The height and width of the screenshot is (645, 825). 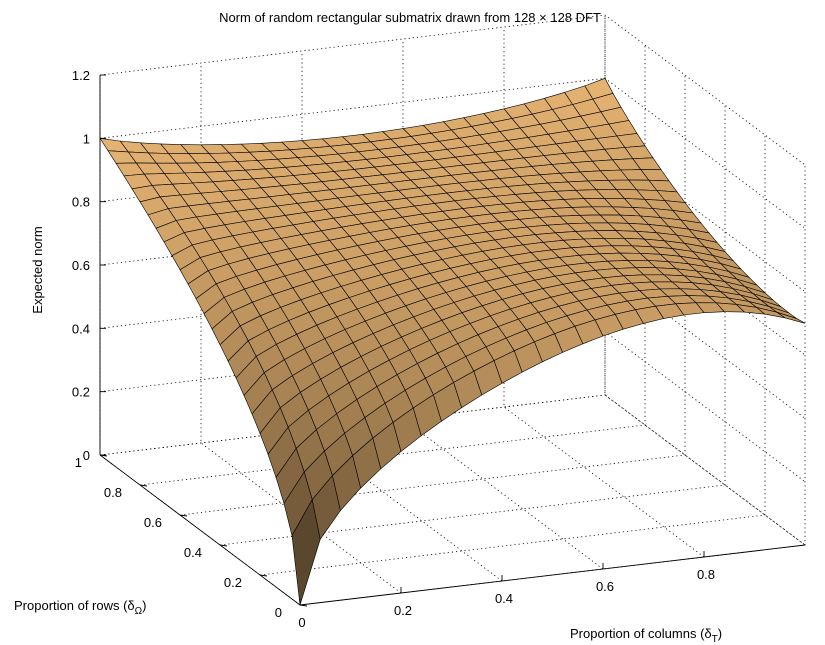 I want to click on y-tick-label: 0.4, so click(x=193, y=552).